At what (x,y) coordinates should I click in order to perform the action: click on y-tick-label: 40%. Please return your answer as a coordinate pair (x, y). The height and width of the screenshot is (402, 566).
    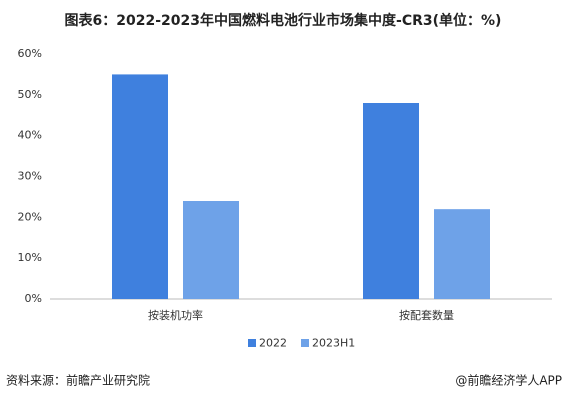
    Looking at the image, I should click on (30, 135).